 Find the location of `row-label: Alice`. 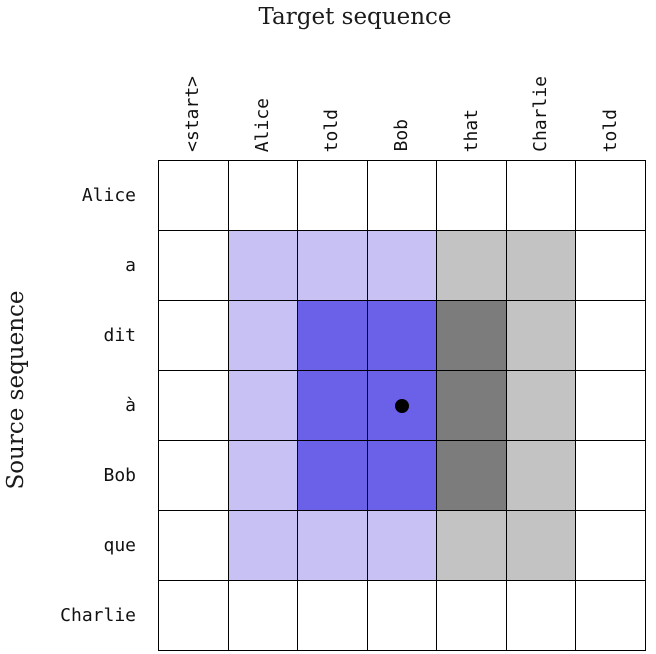

row-label: Alice is located at coordinates (108, 195).